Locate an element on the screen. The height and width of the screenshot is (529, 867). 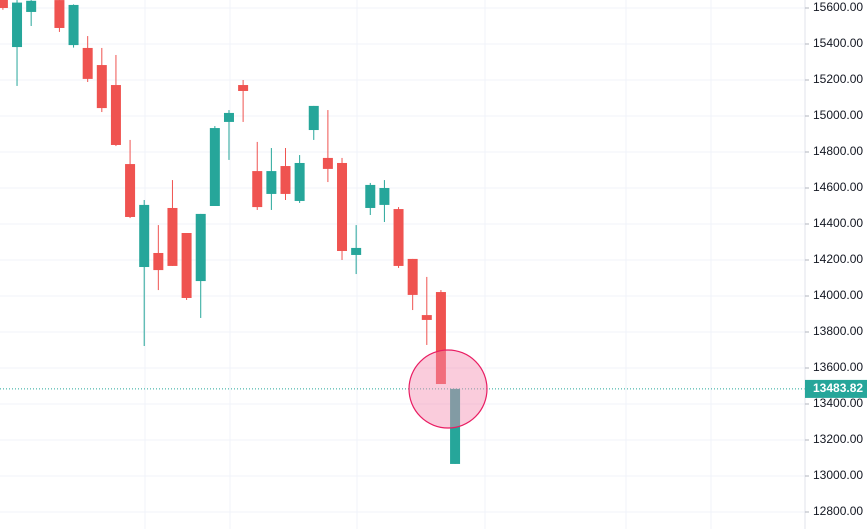
y-tick-label: 13400.00 is located at coordinates (838, 403).